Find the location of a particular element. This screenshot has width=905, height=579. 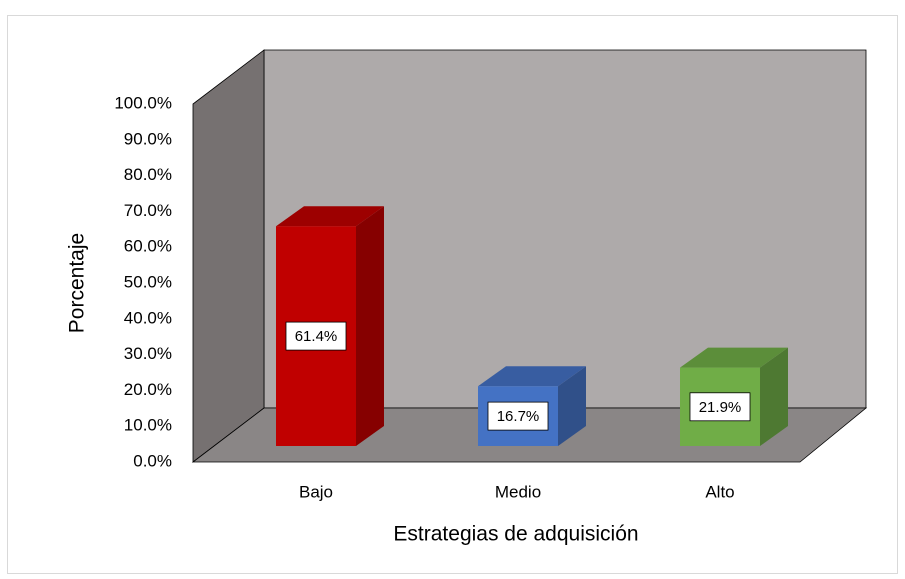

x-tick-label: Alto is located at coordinates (719, 491).